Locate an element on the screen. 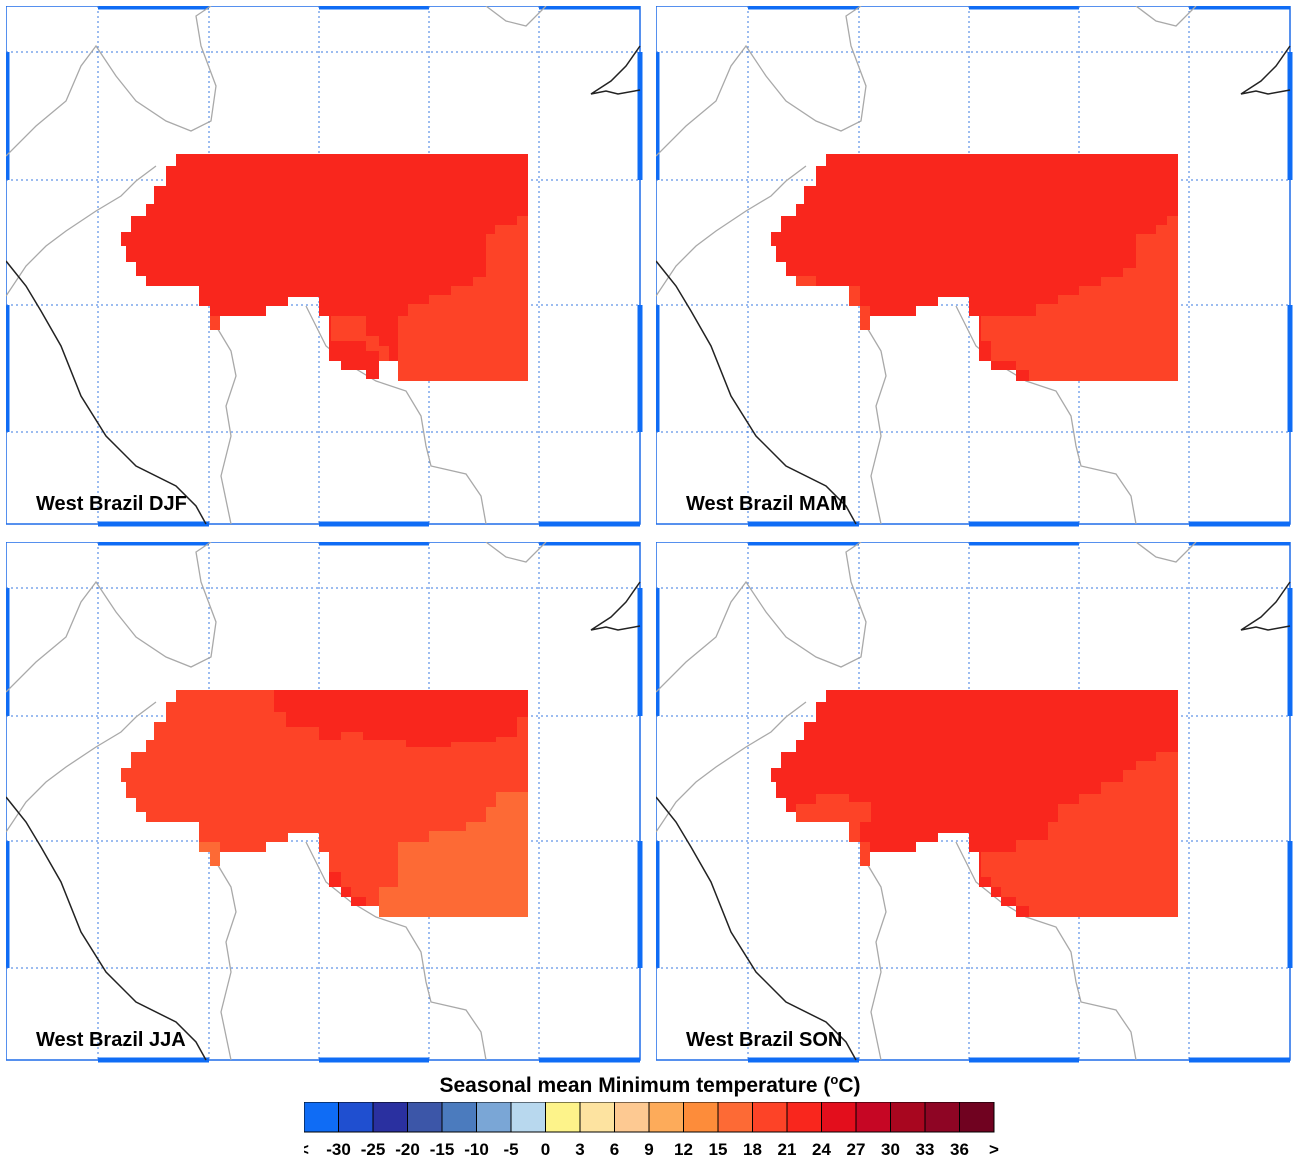  panel-title: West Brazil SON is located at coordinates (764, 1040).